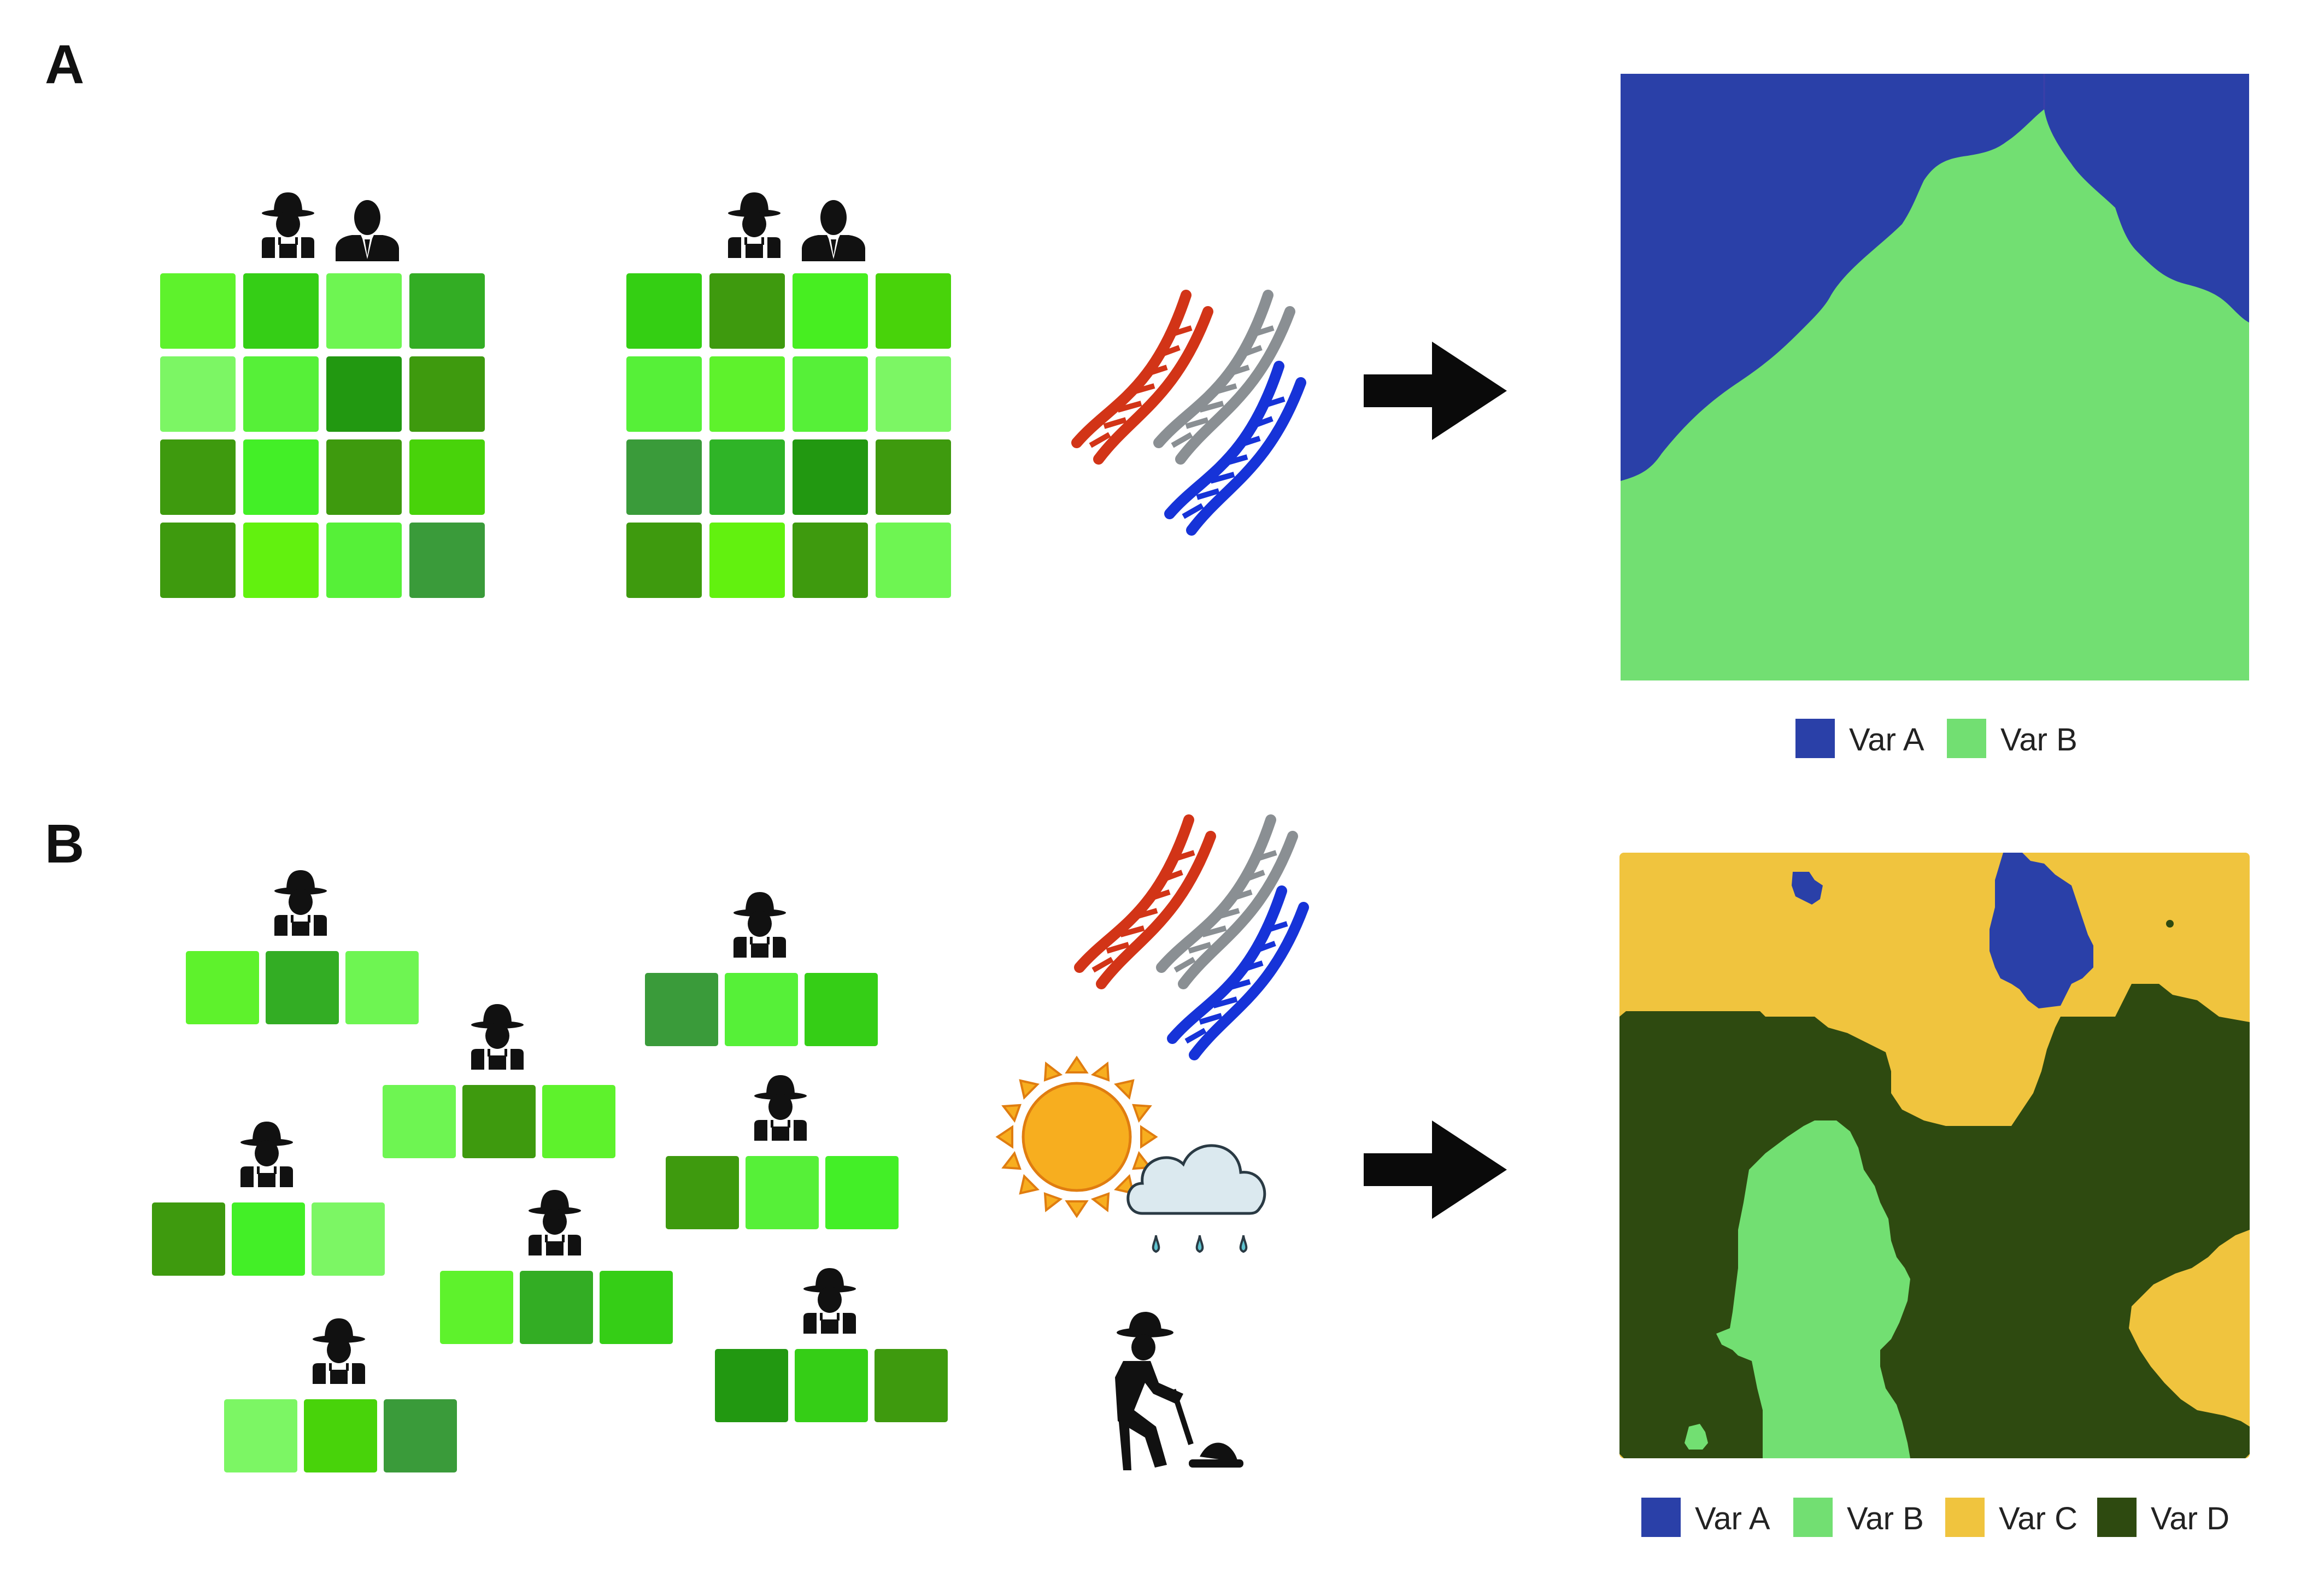  I want to click on sun-icon, so click(1076, 1136).